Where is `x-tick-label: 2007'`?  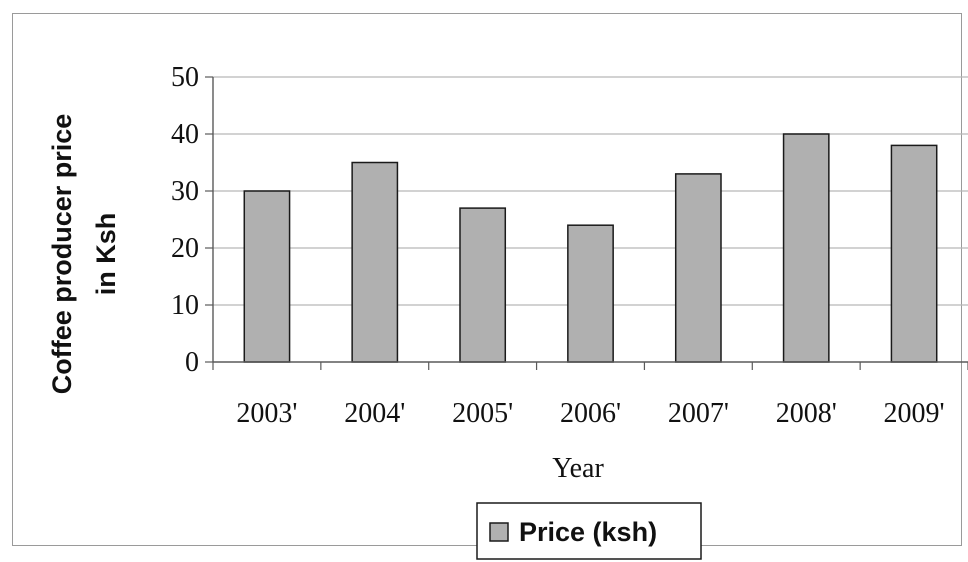 x-tick-label: 2007' is located at coordinates (698, 413).